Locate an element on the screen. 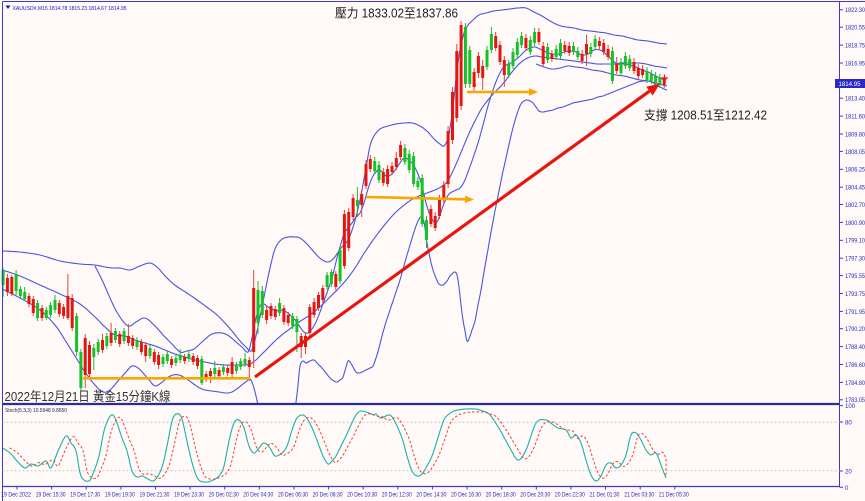  svg-text: 21 Dec 01:30 is located at coordinates (605, 495).